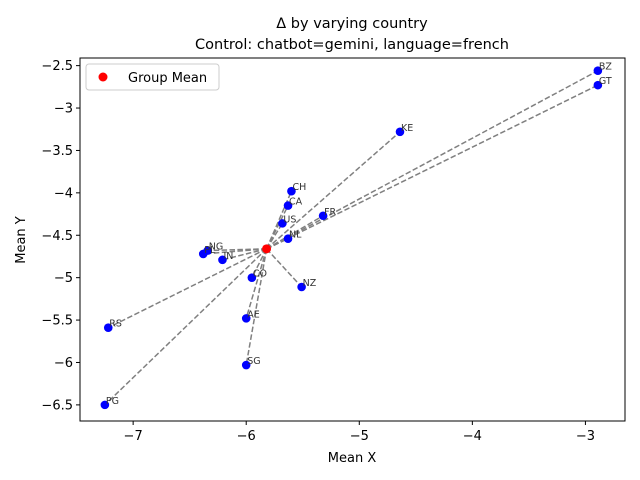 Image resolution: width=640 pixels, height=480 pixels. I want to click on x-tick-label: −4, so click(472, 436).